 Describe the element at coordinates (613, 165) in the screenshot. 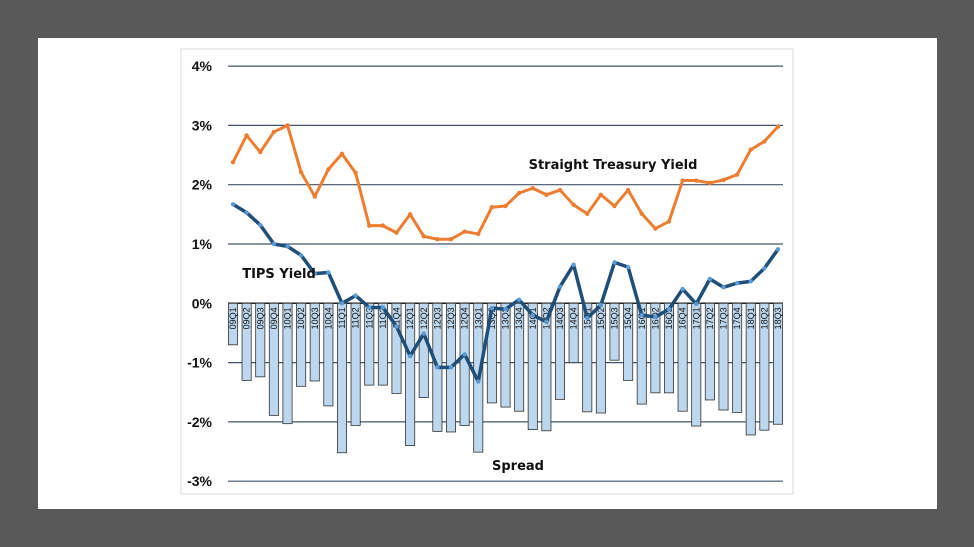

I see `annotation-treasury: Straight Treasury Yield` at that location.